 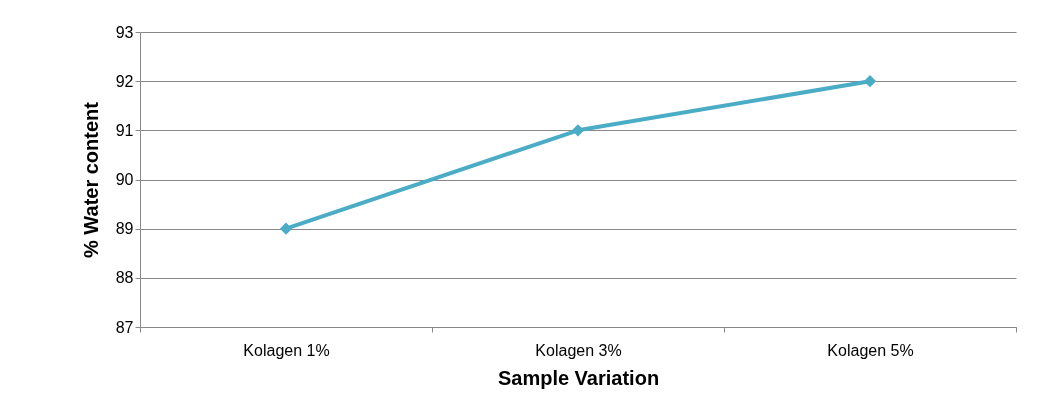 What do you see at coordinates (870, 350) in the screenshot?
I see `x-tick-label: Kolagen 5%` at bounding box center [870, 350].